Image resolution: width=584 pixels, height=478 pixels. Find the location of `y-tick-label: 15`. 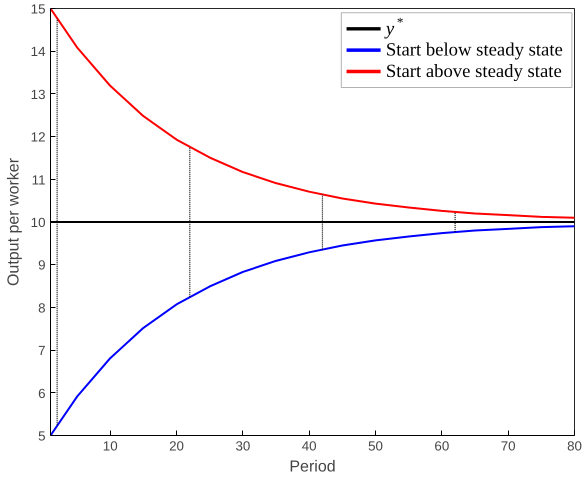

y-tick-label: 15 is located at coordinates (38, 9).